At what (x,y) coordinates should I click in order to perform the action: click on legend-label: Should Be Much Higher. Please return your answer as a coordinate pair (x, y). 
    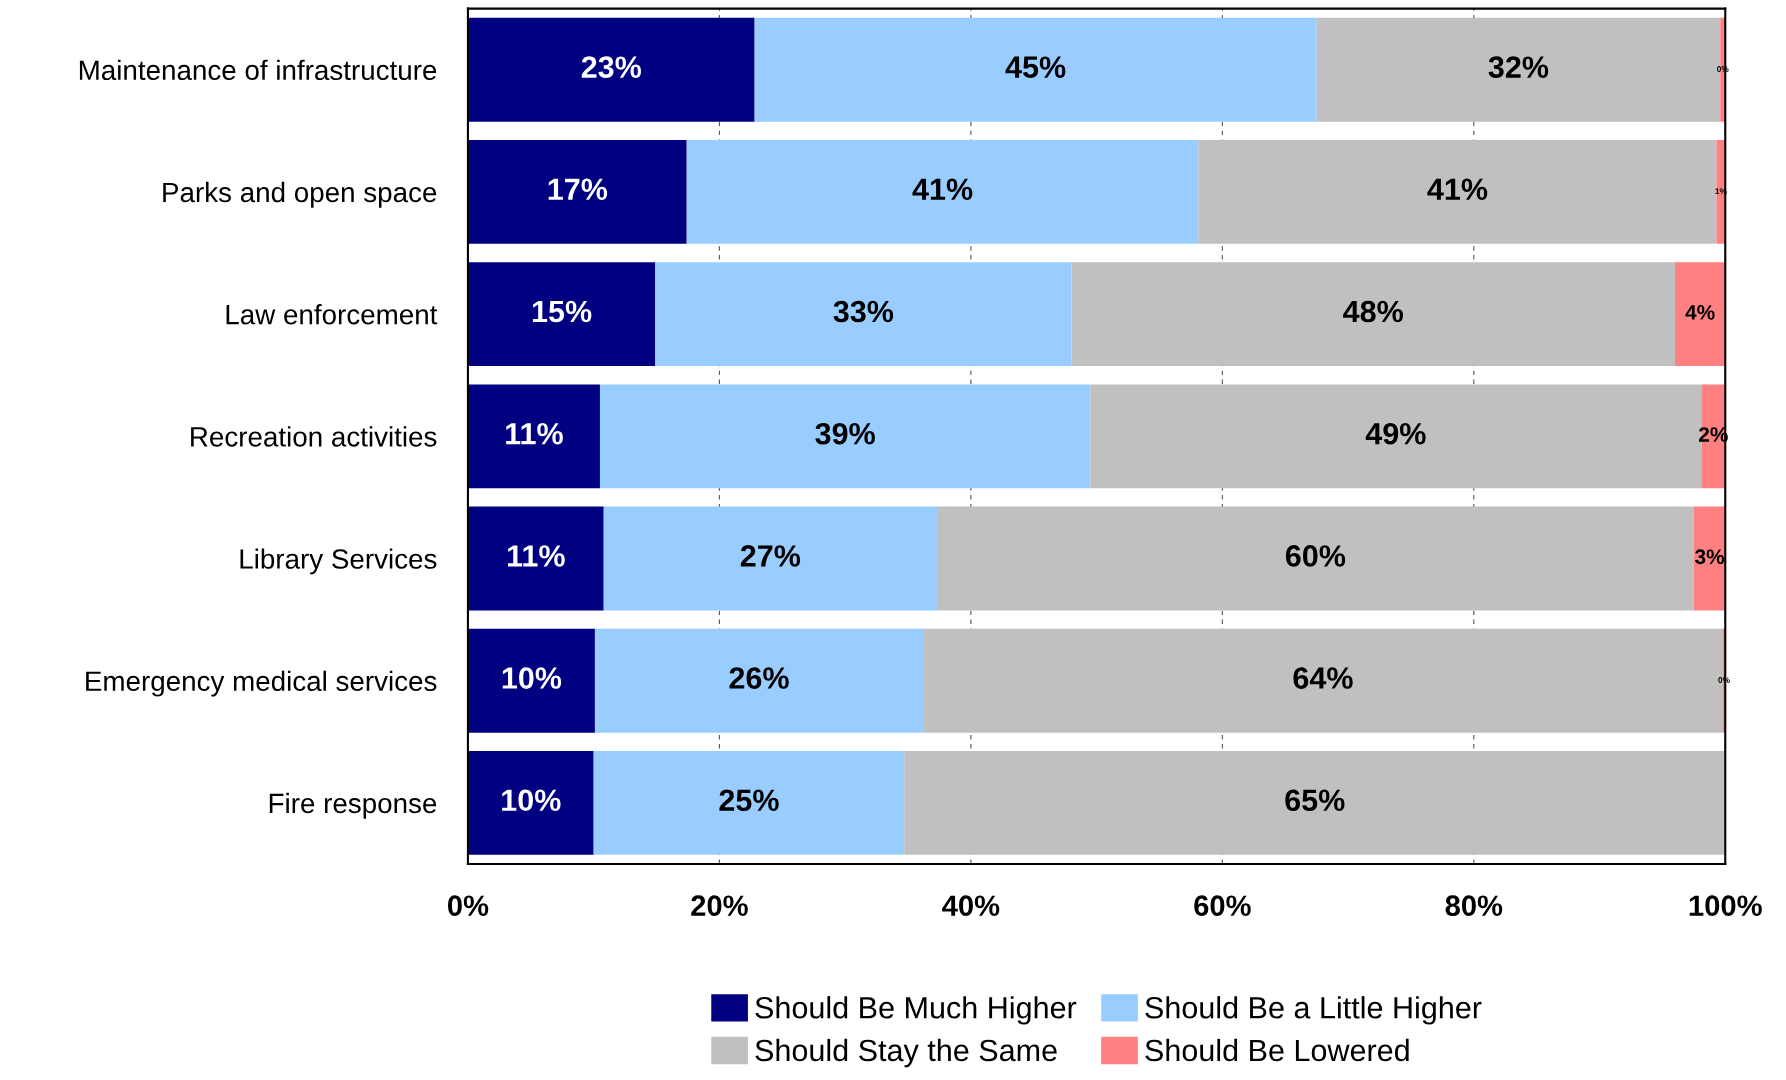
    Looking at the image, I should click on (916, 1010).